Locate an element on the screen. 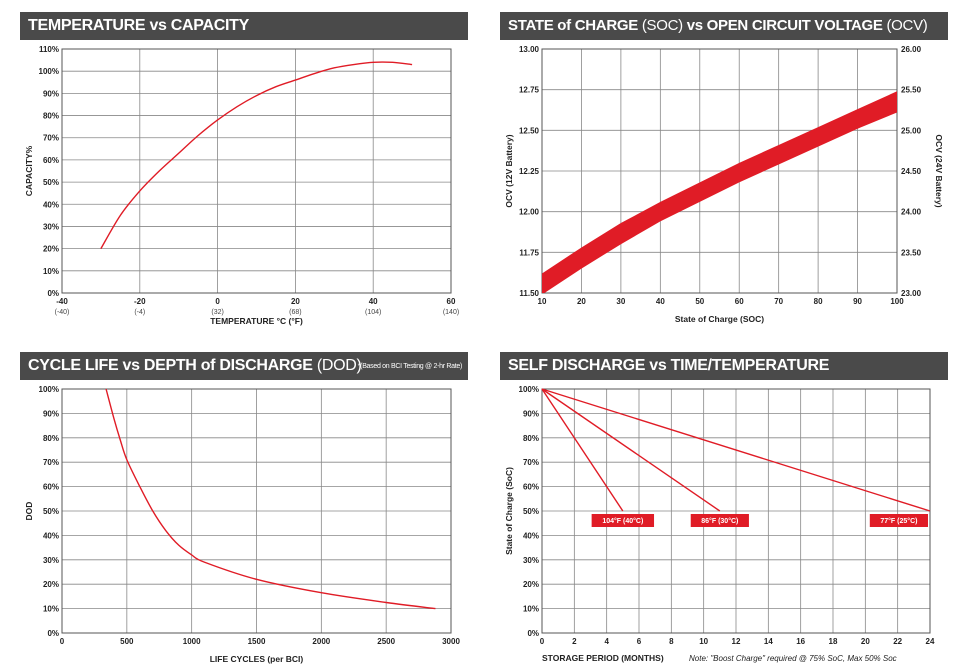 The image size is (971, 671). series-label-text: 104°F (40°C) is located at coordinates (622, 521).